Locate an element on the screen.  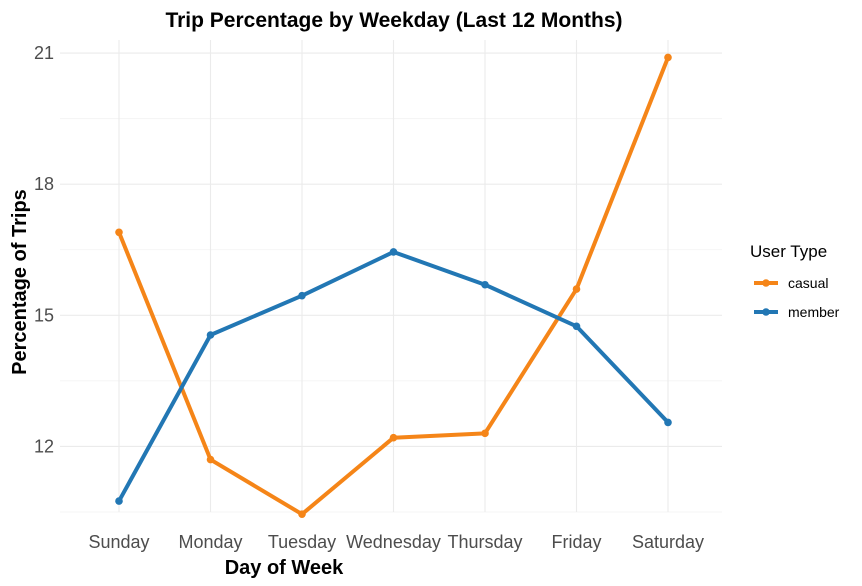
x-tick-label: Sunday is located at coordinates (118, 542).